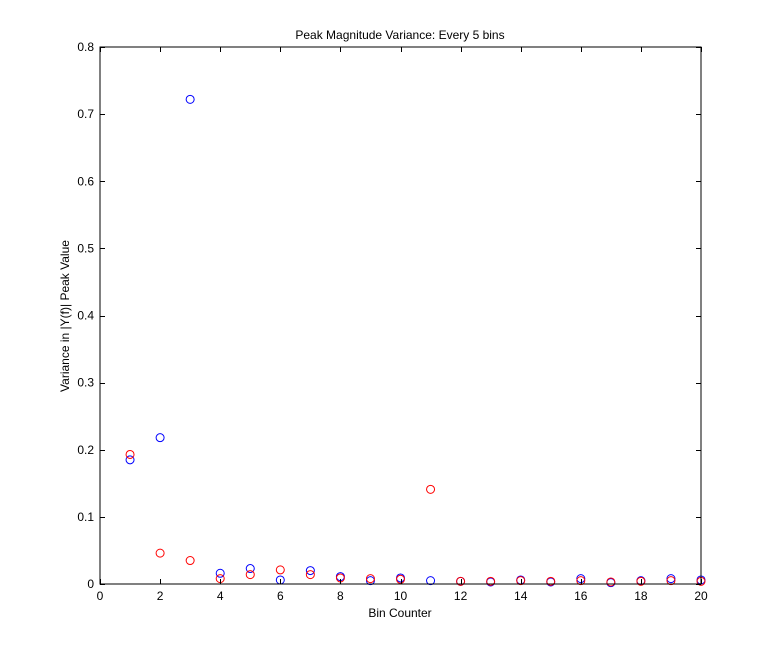 Image resolution: width=774 pixels, height=661 pixels. I want to click on y-tick-label: 0.6, so click(85, 181).